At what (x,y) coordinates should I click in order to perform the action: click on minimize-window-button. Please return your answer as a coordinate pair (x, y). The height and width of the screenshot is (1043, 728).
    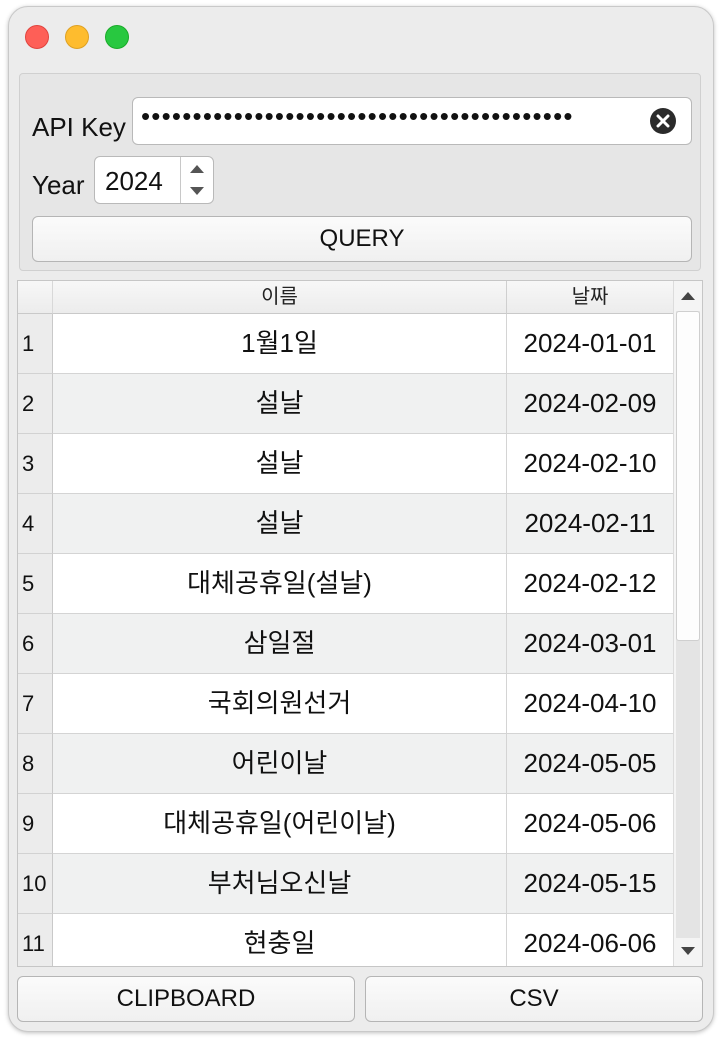
    Looking at the image, I should click on (77, 37).